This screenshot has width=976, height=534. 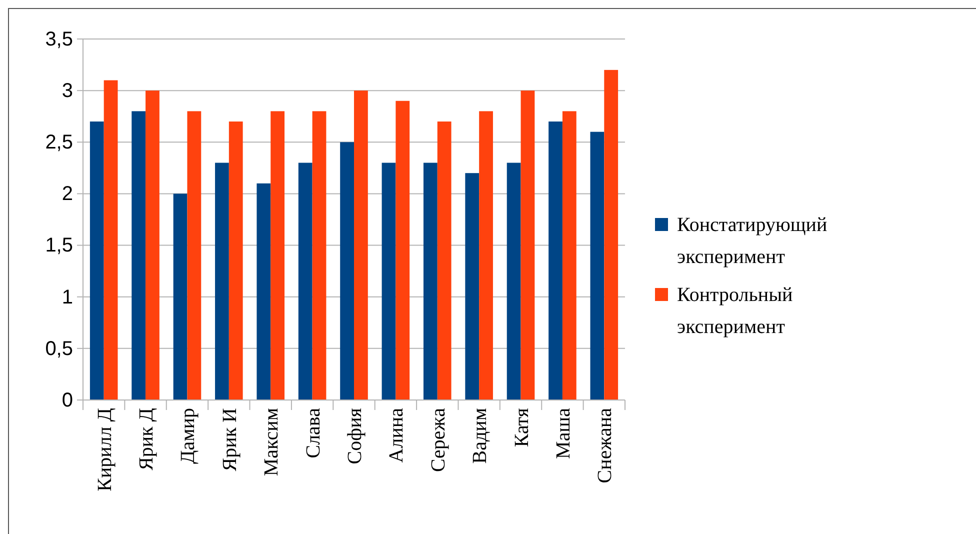 I want to click on x-tick-label: Максим, so click(x=271, y=442).